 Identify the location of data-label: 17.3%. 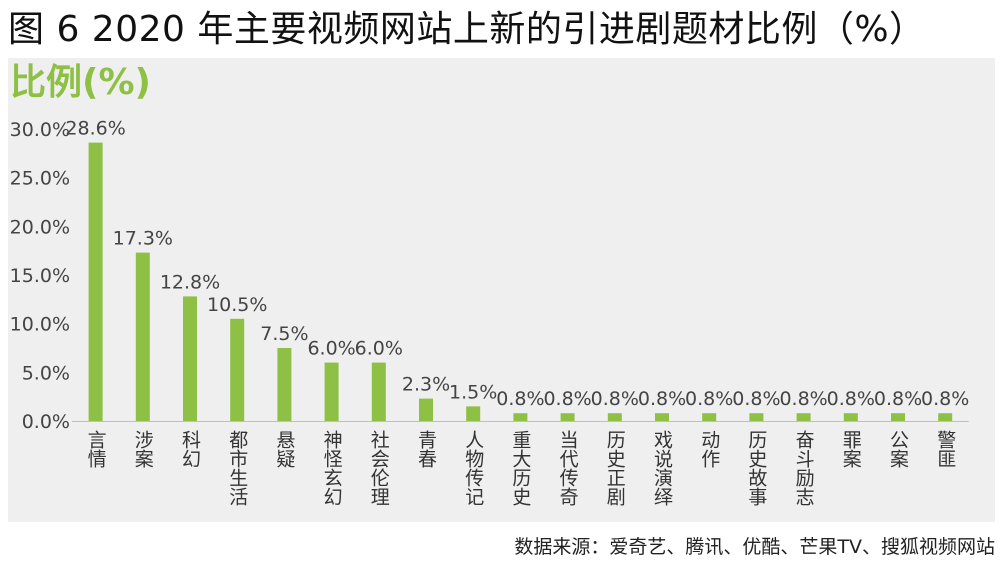
(143, 239).